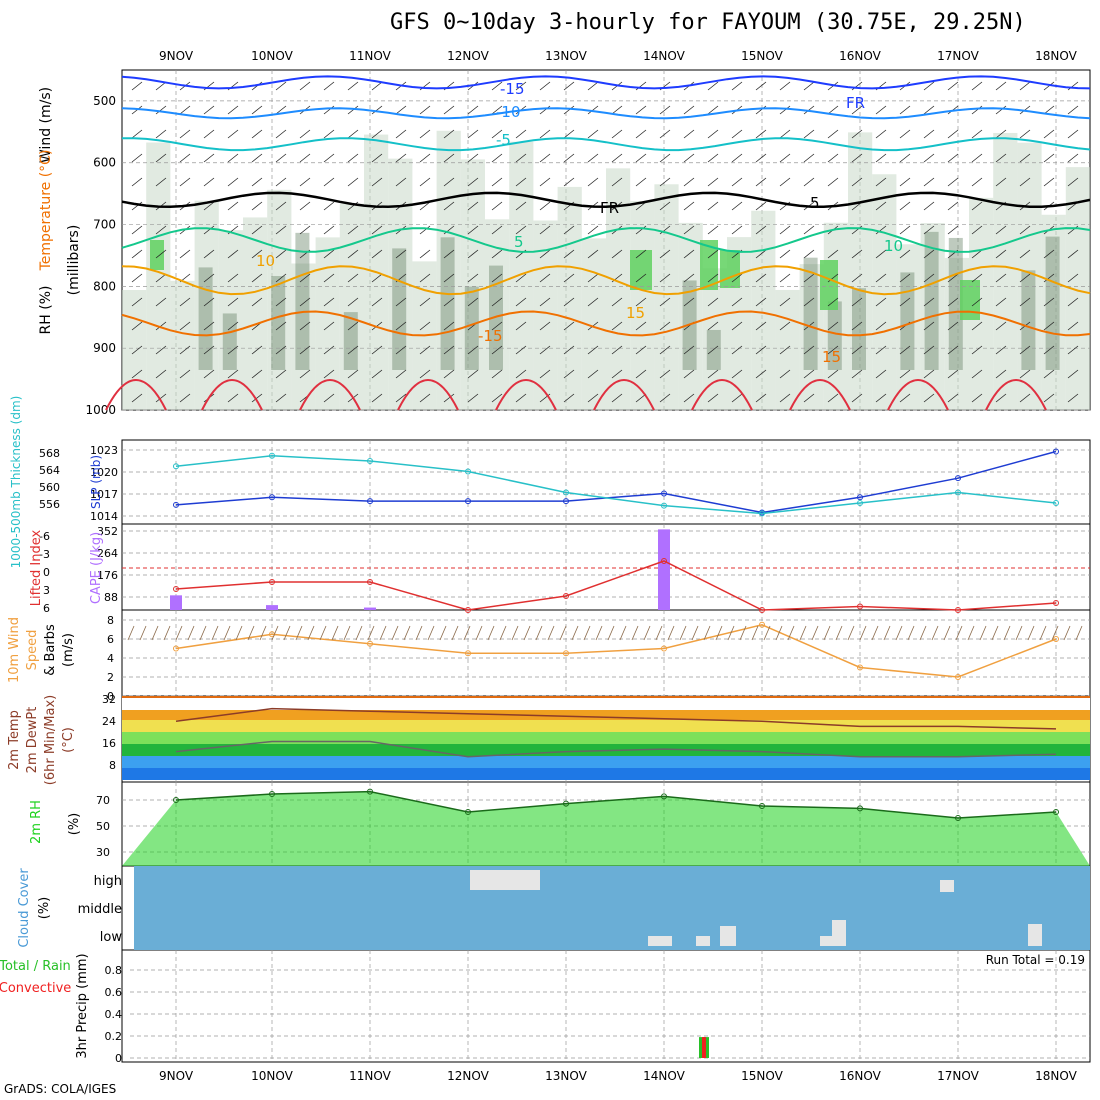 This screenshot has width=1100, height=1100. I want to click on bottom-date-label: 10NOV, so click(272, 1076).